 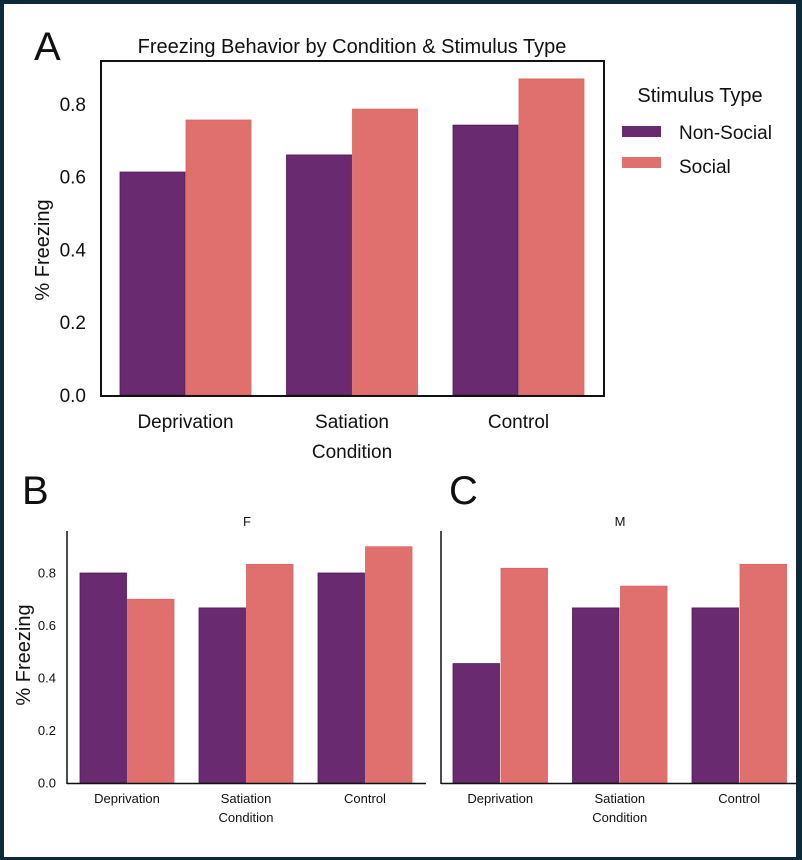 What do you see at coordinates (47, 625) in the screenshot?
I see `y-tick-label-b-0.6: 0.6` at bounding box center [47, 625].